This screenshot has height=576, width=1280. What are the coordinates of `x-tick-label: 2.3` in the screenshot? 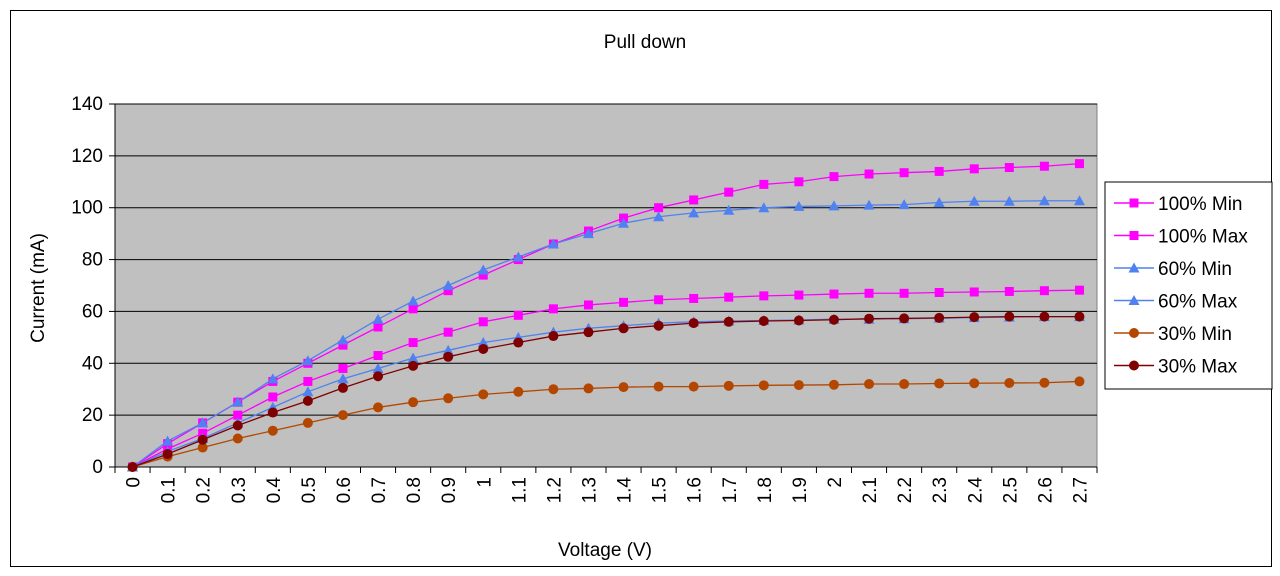 It's located at (940, 490).